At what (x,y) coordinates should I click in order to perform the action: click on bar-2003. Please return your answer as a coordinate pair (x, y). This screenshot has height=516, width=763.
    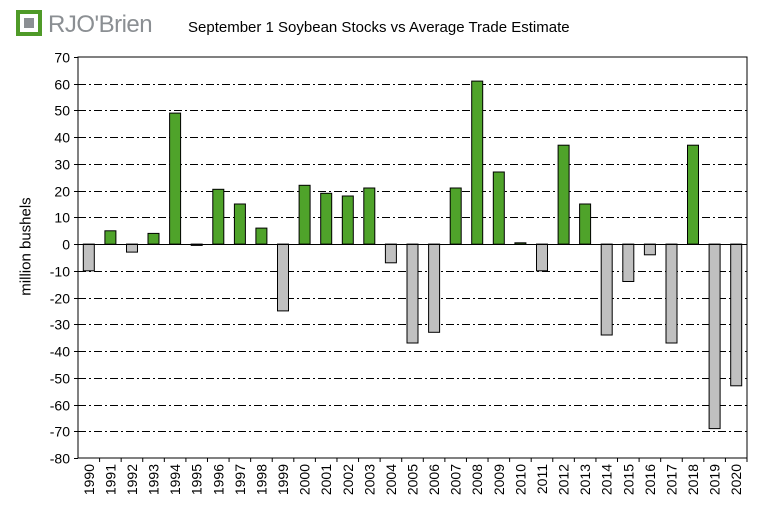
    Looking at the image, I should click on (369, 216).